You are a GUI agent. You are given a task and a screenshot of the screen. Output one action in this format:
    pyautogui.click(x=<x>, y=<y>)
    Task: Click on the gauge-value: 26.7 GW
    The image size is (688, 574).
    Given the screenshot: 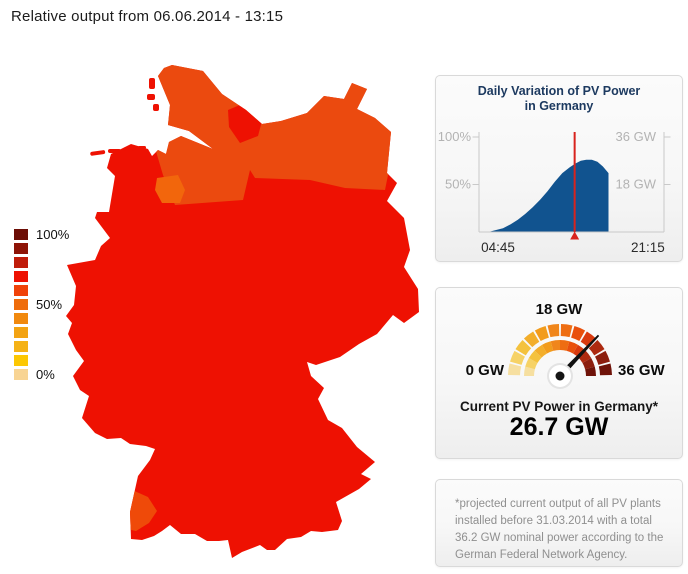 What is the action you would take?
    pyautogui.click(x=559, y=427)
    